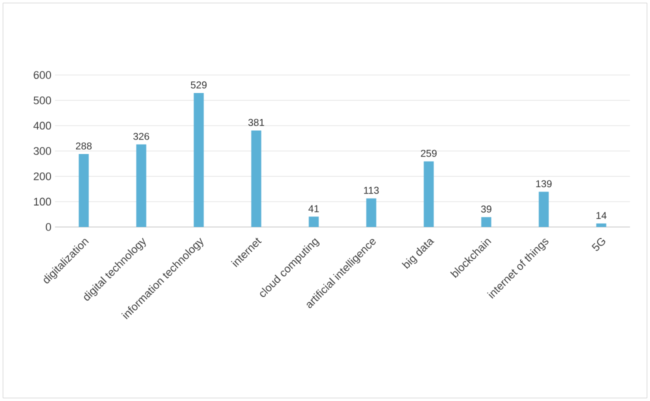 The height and width of the screenshot is (401, 650). I want to click on data-label: 326, so click(141, 136).